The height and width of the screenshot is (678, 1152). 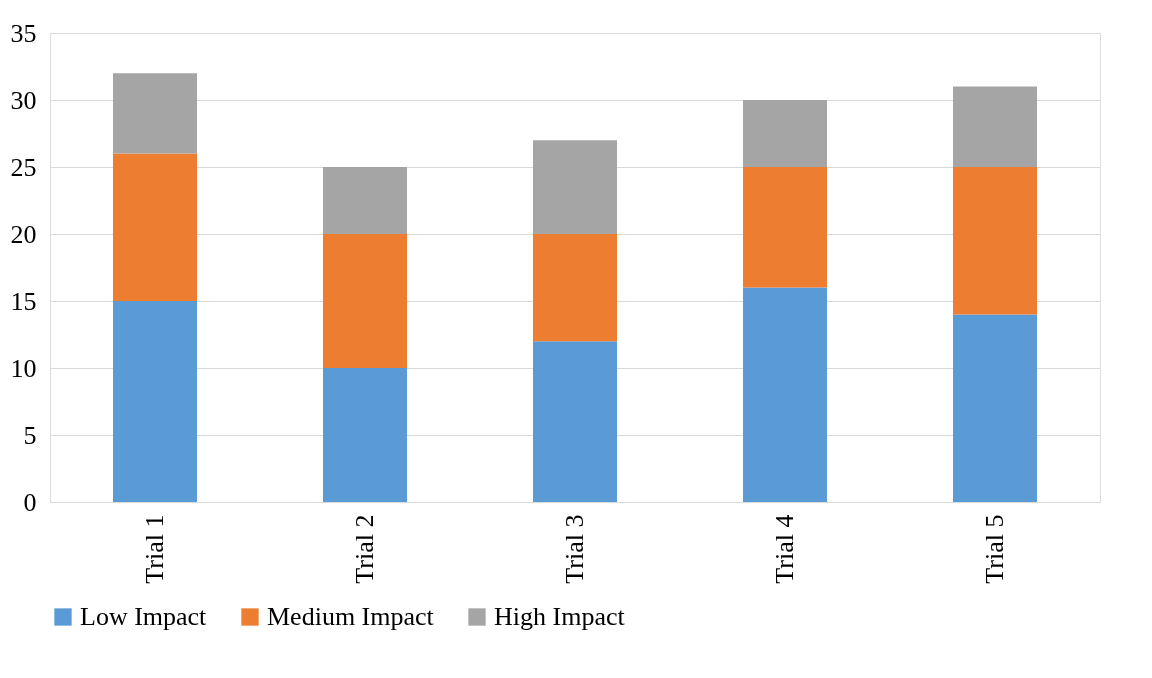 I want to click on y-tick-label: 0, so click(x=30, y=502).